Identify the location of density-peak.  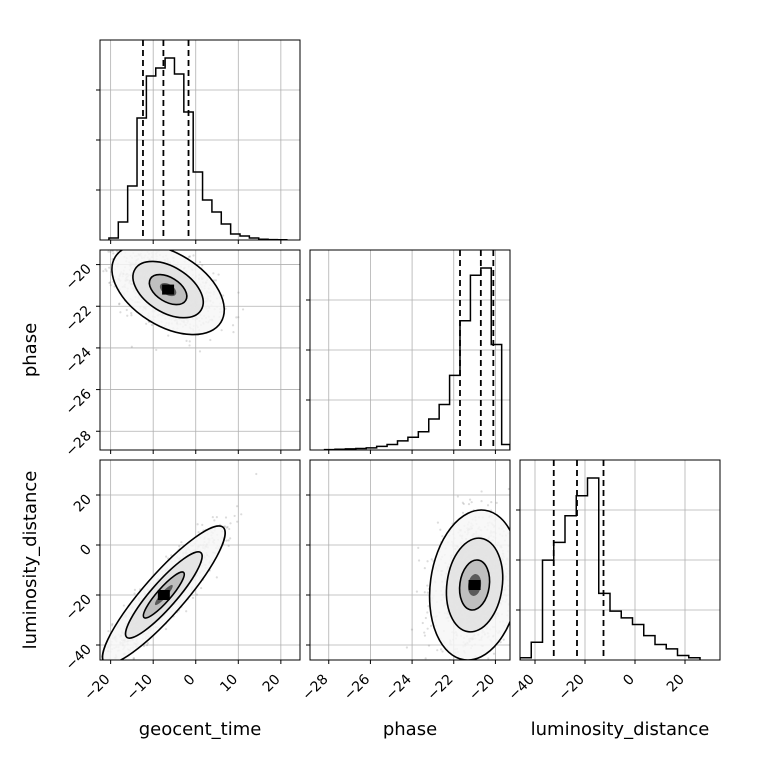
(163, 595).